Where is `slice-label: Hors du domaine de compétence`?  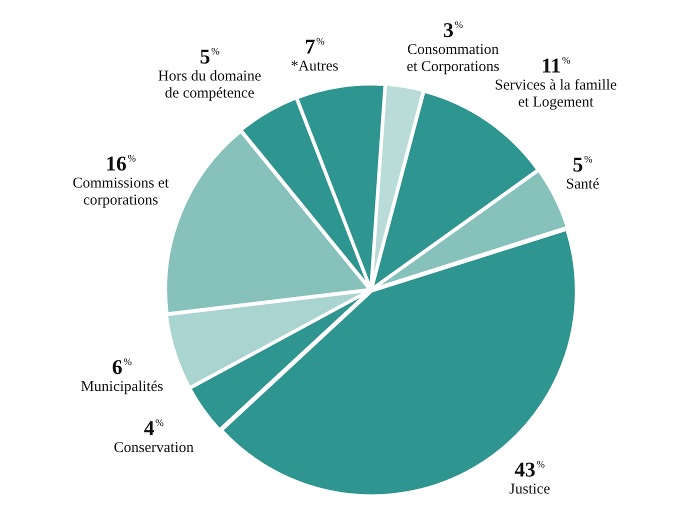
slice-label: Hors du domaine de compétence is located at coordinates (210, 85).